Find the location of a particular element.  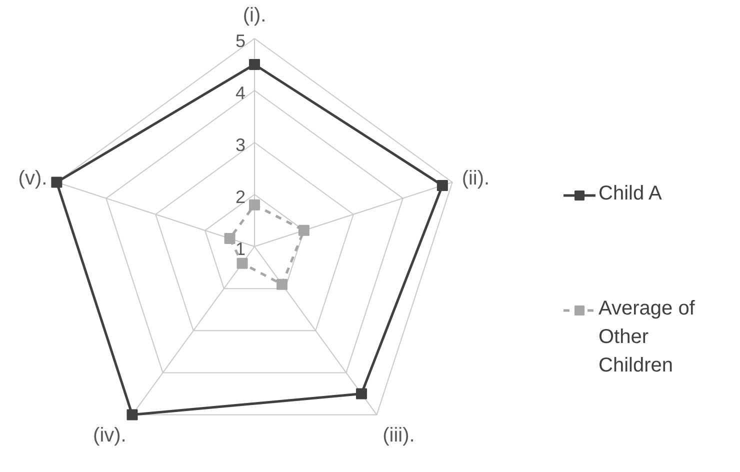

spoke-label: (v). is located at coordinates (33, 179).